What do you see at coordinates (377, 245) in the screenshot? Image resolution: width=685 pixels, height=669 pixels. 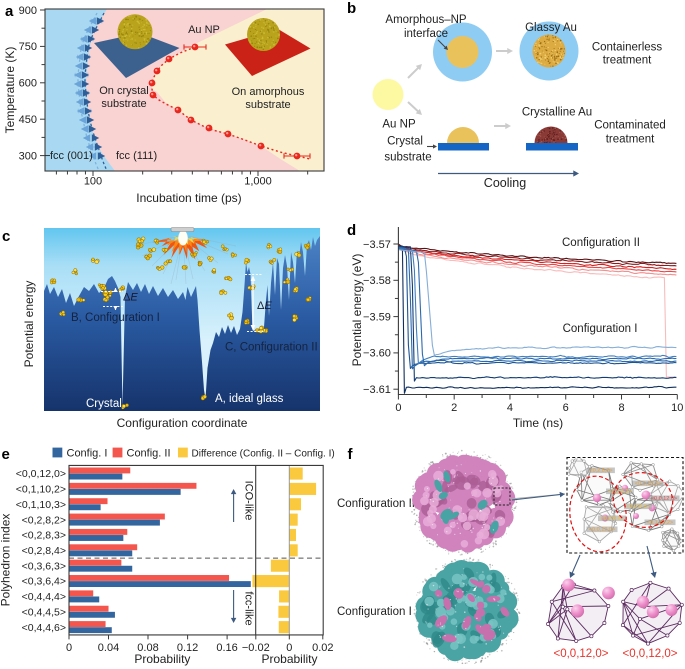 I see `svg-text: −3.57` at bounding box center [377, 245].